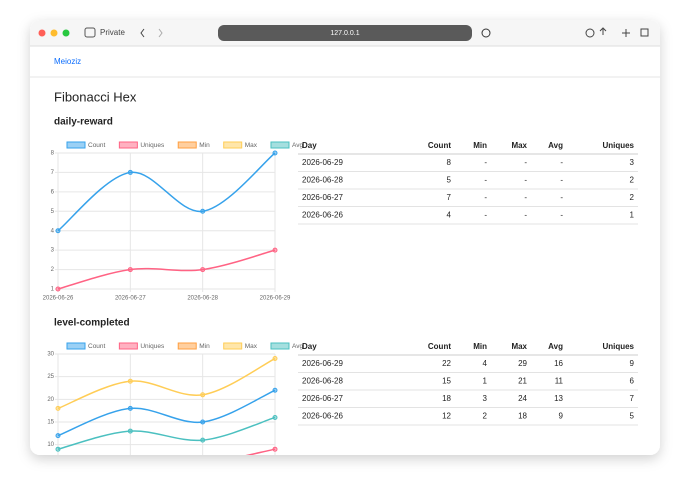 The height and width of the screenshot is (494, 690). I want to click on y-tick-label: 8, so click(53, 154).